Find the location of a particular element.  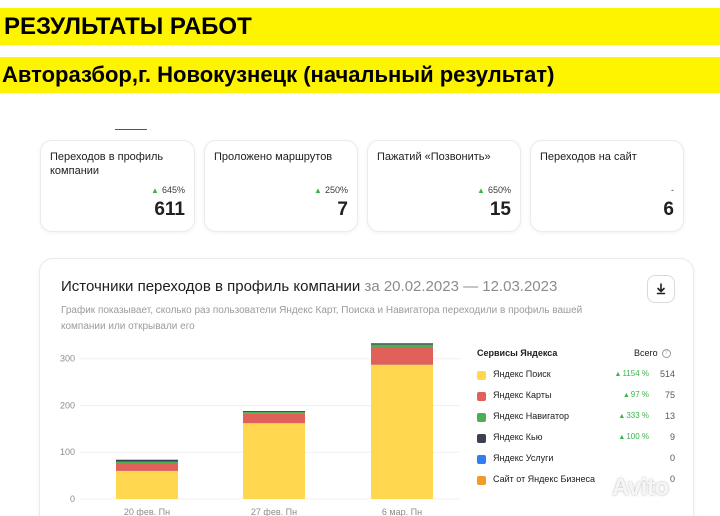

legend-pct: ▲333 % is located at coordinates (633, 415).